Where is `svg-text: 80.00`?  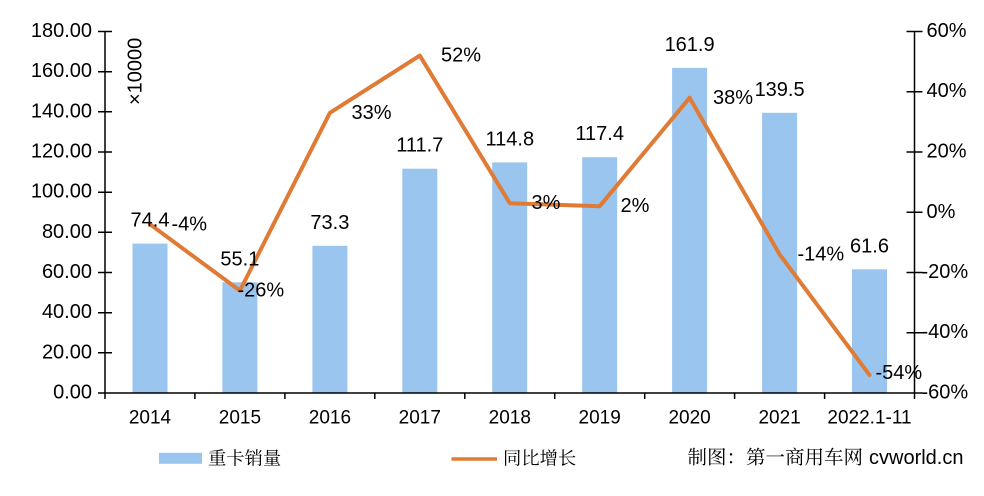
svg-text: 80.00 is located at coordinates (67, 232).